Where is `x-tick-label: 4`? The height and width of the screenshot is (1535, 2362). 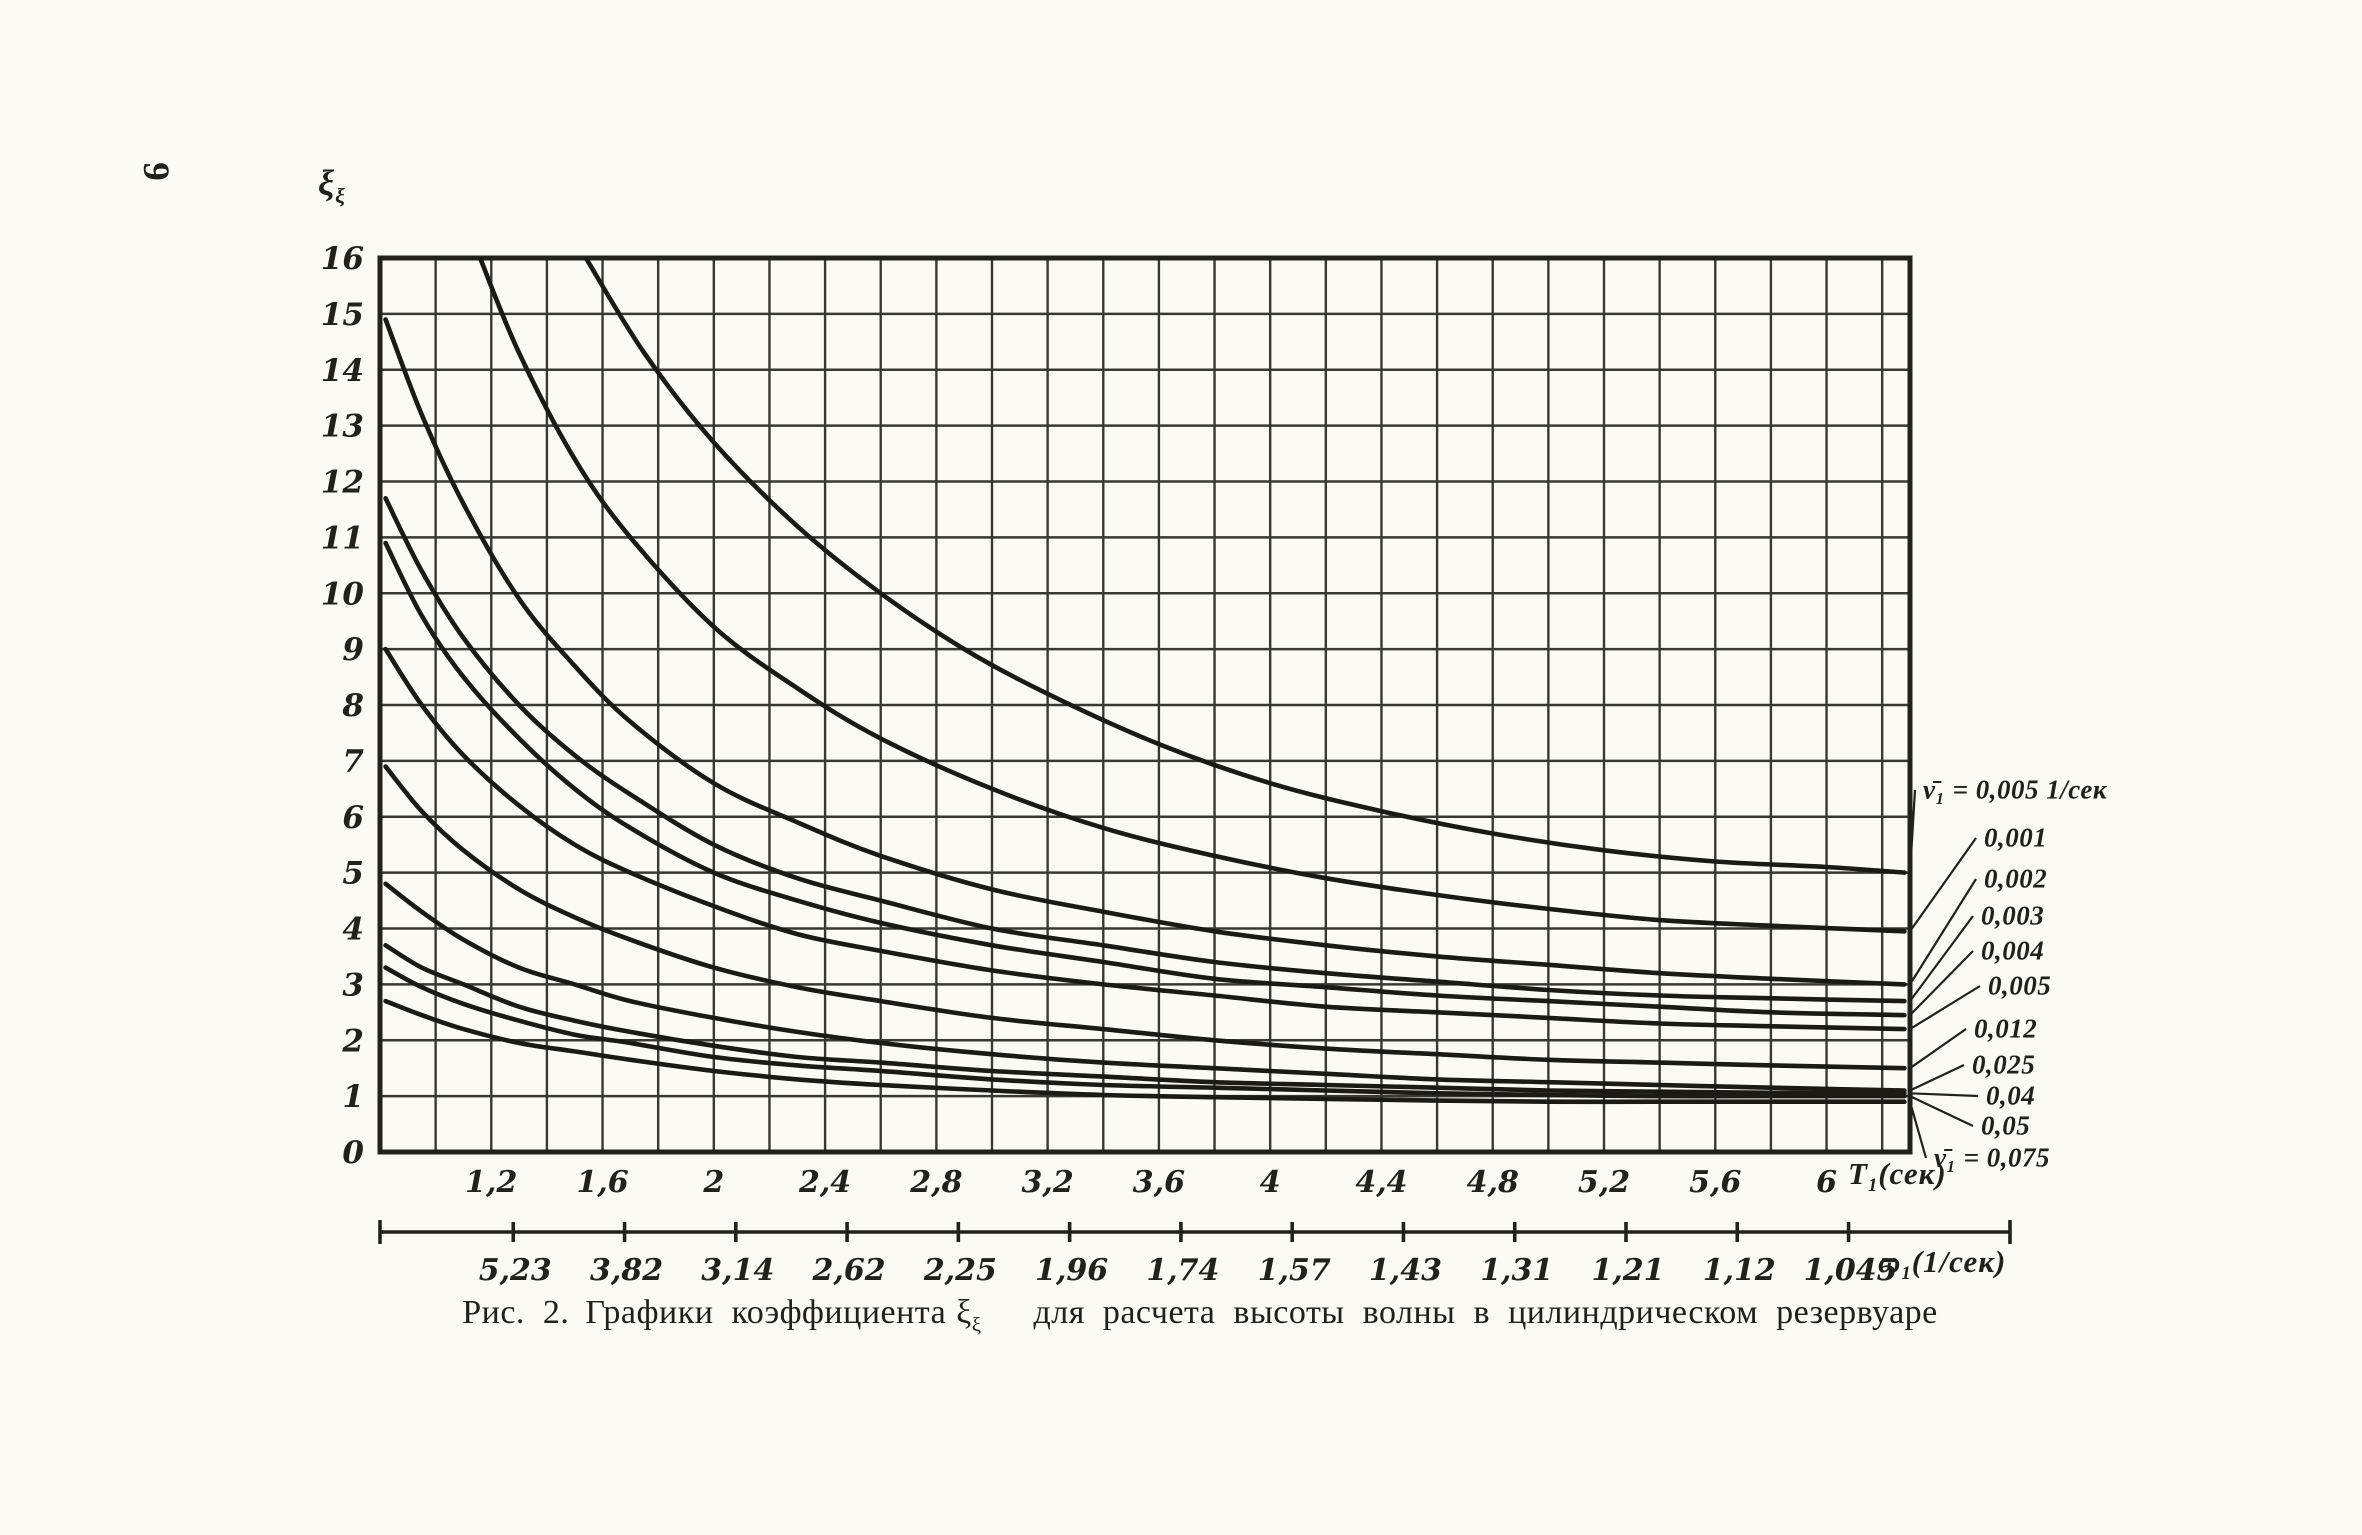 x-tick-label: 4 is located at coordinates (1270, 1182).